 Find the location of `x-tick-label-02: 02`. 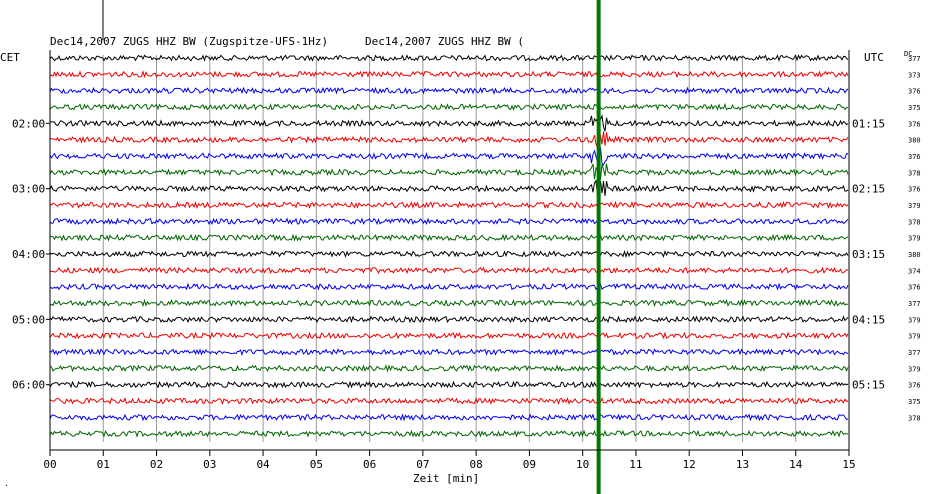

x-tick-label-02: 02 is located at coordinates (156, 464).